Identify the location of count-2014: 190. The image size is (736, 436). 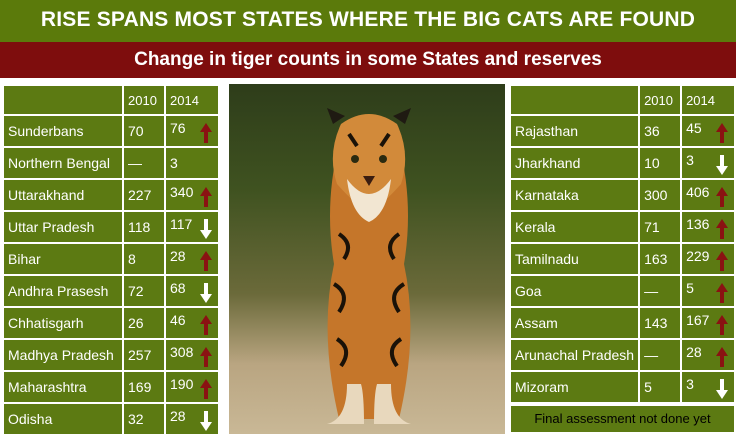
(182, 383).